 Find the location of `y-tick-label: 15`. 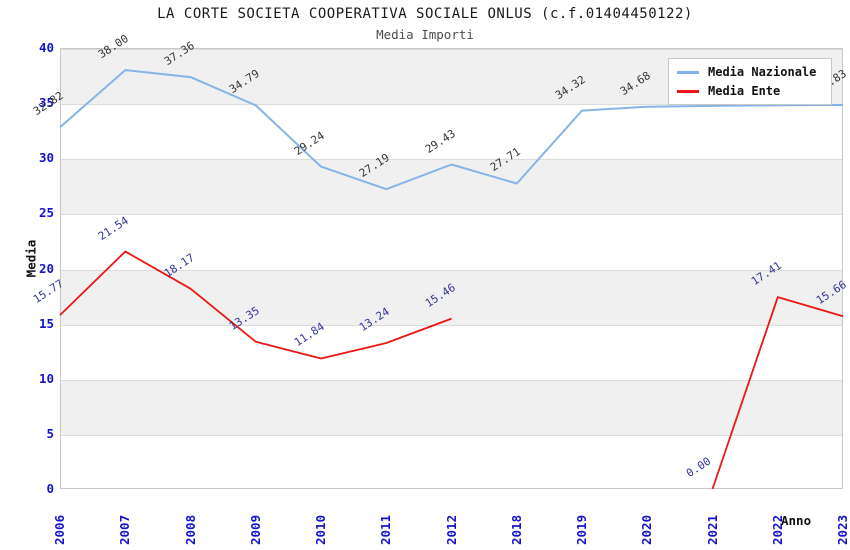

y-tick-label: 15 is located at coordinates (46, 323).